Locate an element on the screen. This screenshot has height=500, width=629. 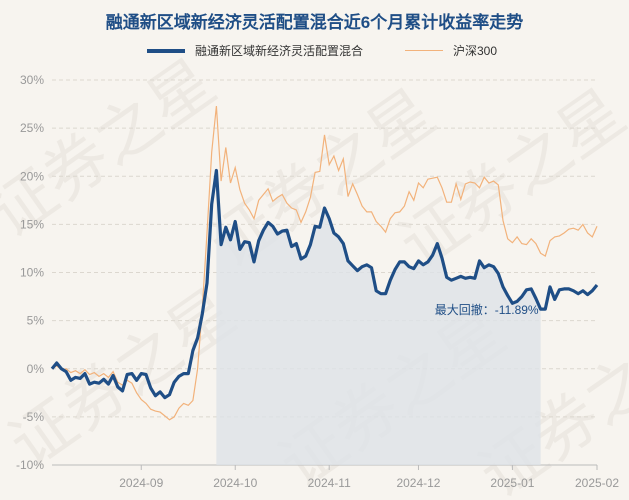
x-tick-label: 2024-10 is located at coordinates (235, 483).